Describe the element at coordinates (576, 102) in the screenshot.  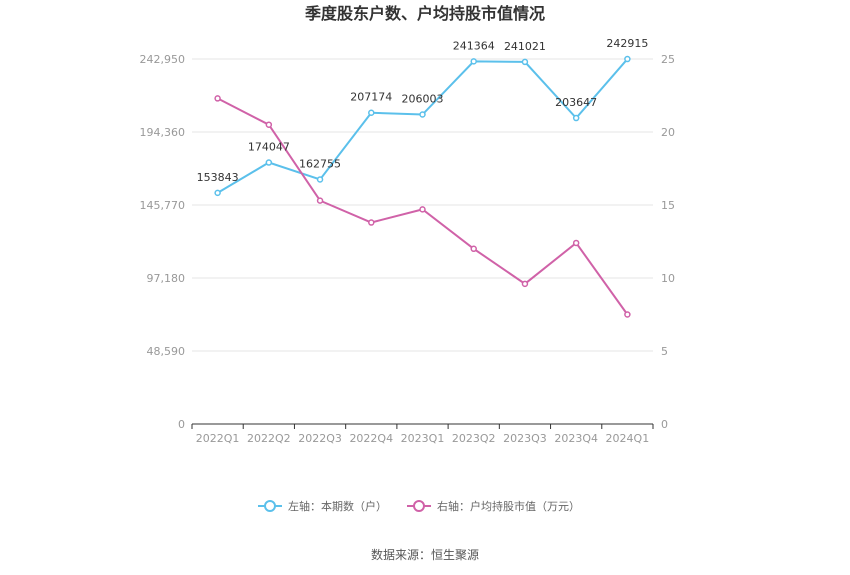
I see `data-label: 203647` at that location.